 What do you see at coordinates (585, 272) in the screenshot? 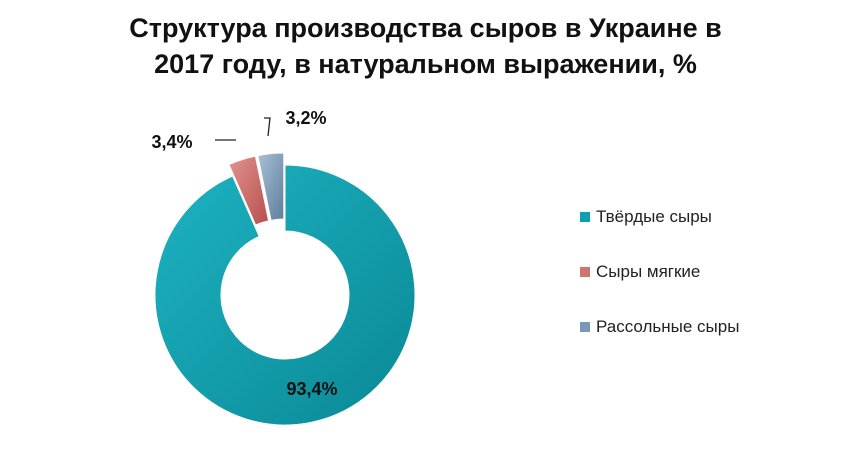
I see `legend-swatch-soft-cheese` at bounding box center [585, 272].